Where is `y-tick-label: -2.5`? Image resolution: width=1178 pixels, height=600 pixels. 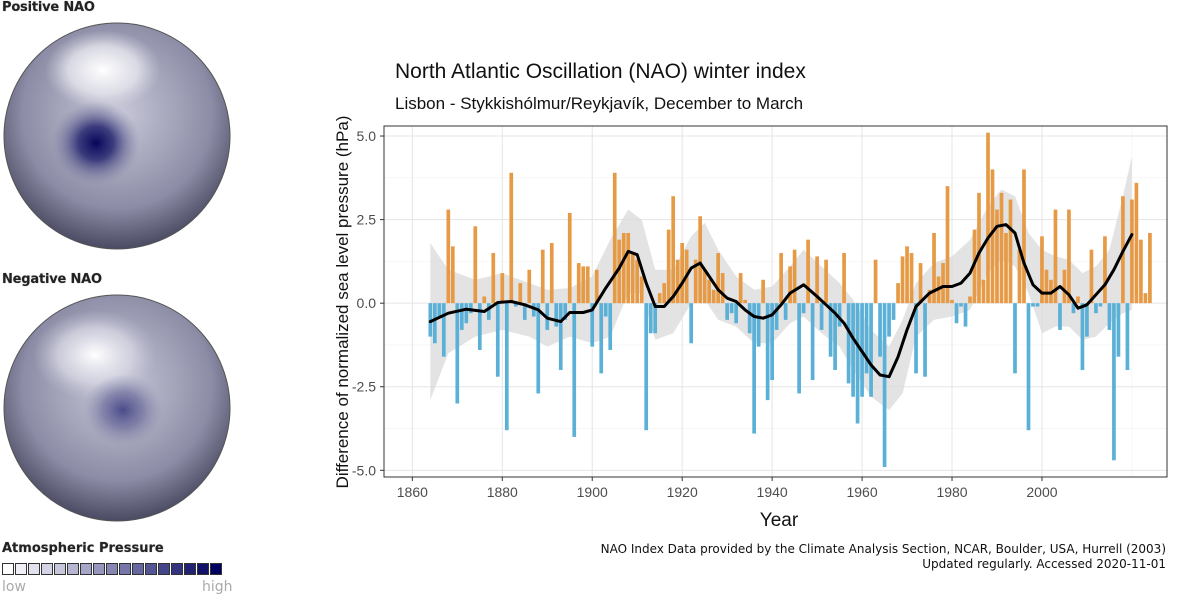 y-tick-label: -2.5 is located at coordinates (364, 387).